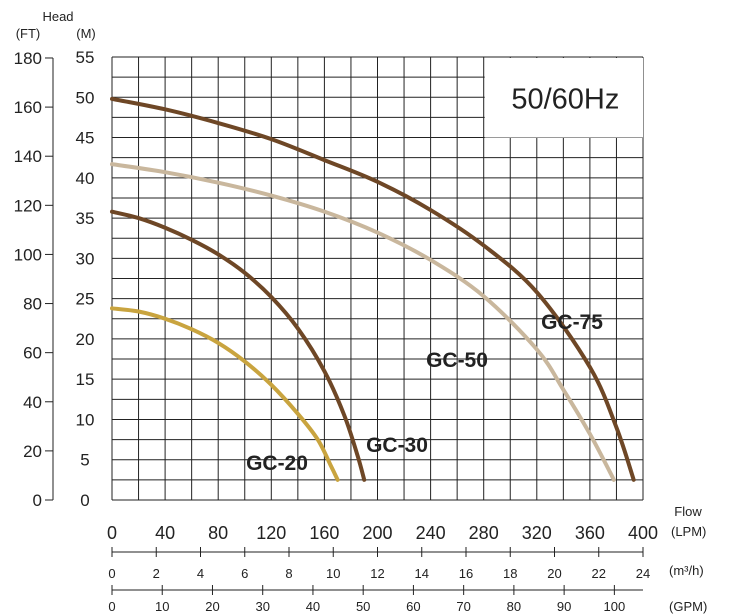 The image size is (736, 616). Describe the element at coordinates (686, 570) in the screenshot. I see `x-axis-unit-m3h: (m³/h)` at that location.